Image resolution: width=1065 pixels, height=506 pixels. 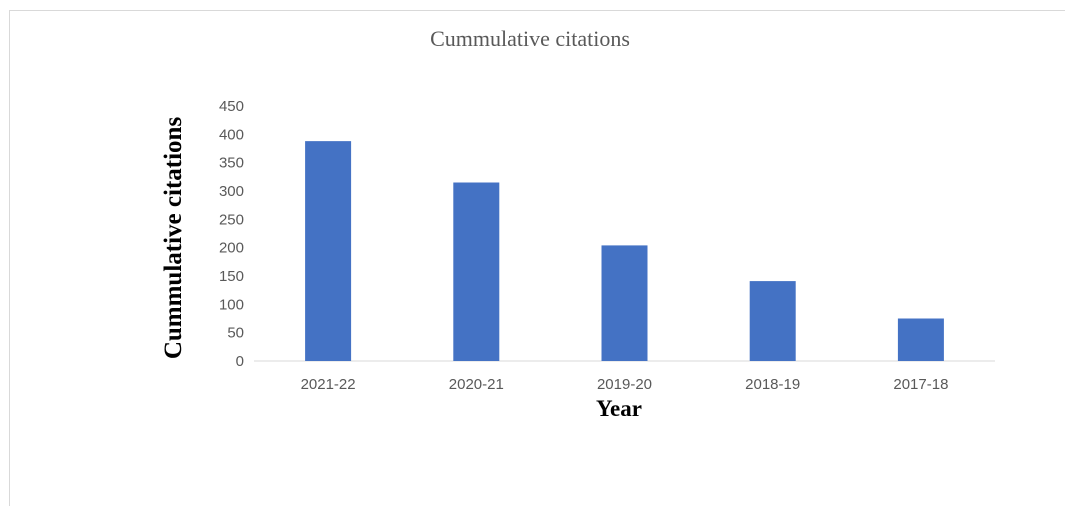 I want to click on y-tick-label: 0, so click(x=240, y=361).